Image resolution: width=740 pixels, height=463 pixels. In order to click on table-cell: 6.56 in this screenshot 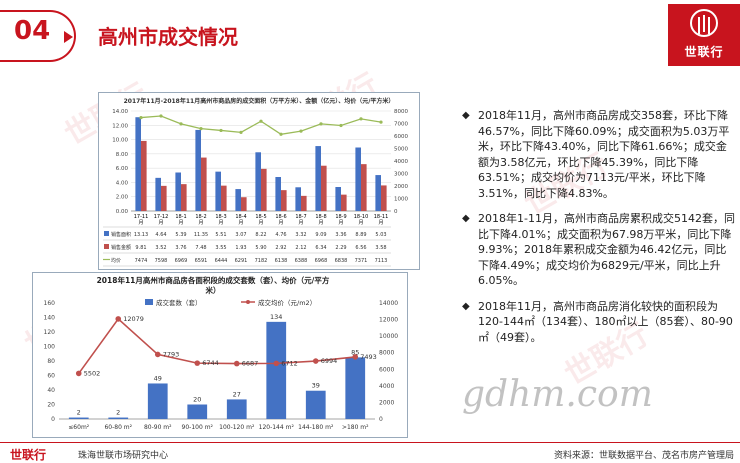, I will do `click(360, 248)`.